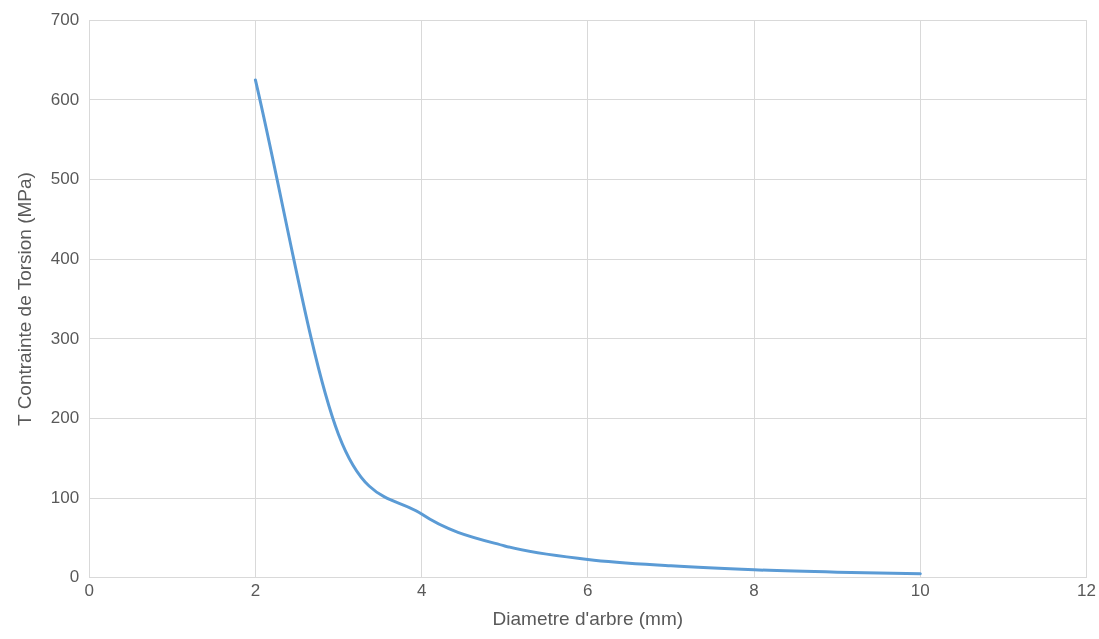 The height and width of the screenshot is (639, 1099). I want to click on y-tick-label: 400, so click(65, 258).